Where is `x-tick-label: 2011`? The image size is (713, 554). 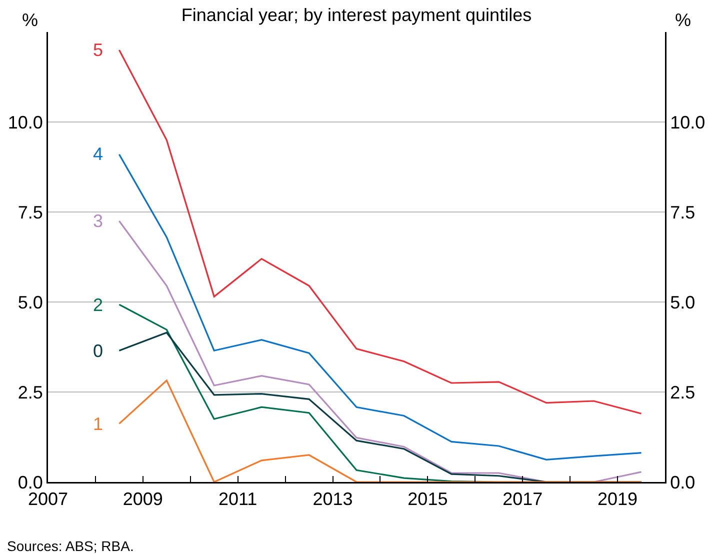 x-tick-label: 2011 is located at coordinates (238, 499).